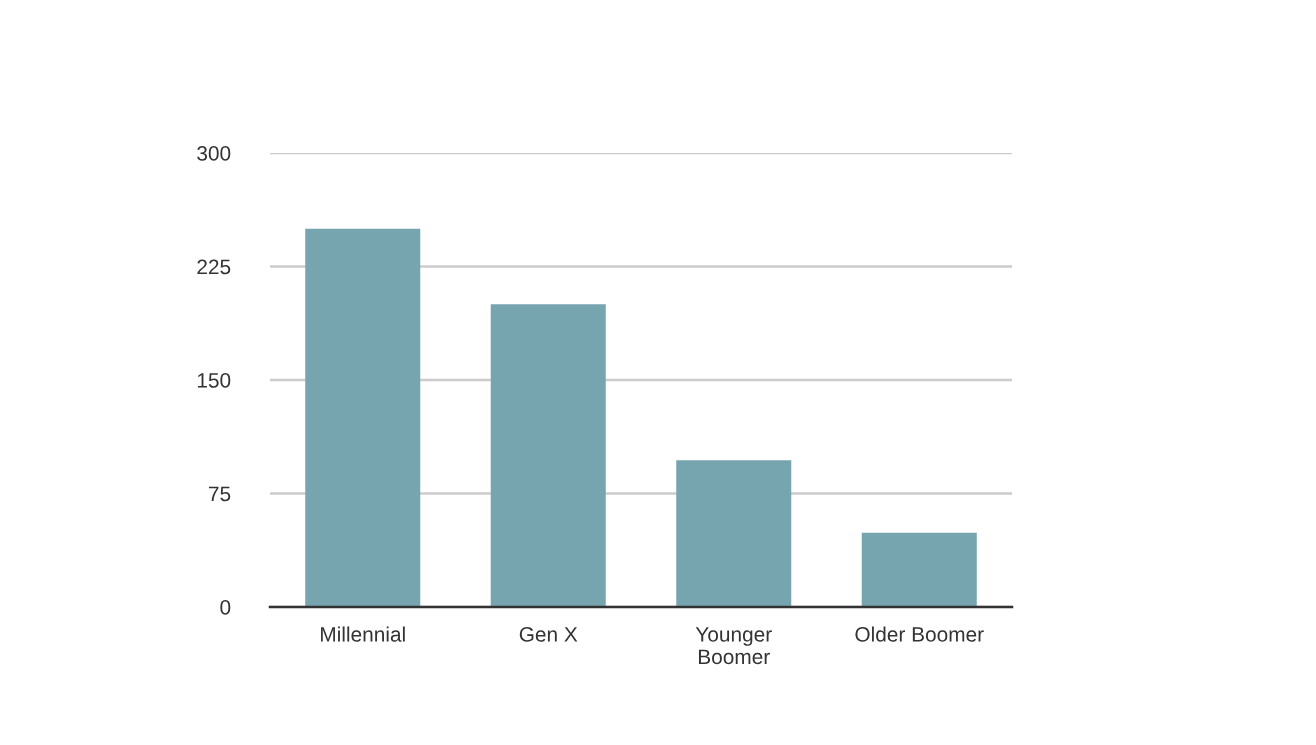 This screenshot has width=1316, height=745. What do you see at coordinates (214, 153) in the screenshot?
I see `y-tick-label: 300` at bounding box center [214, 153].